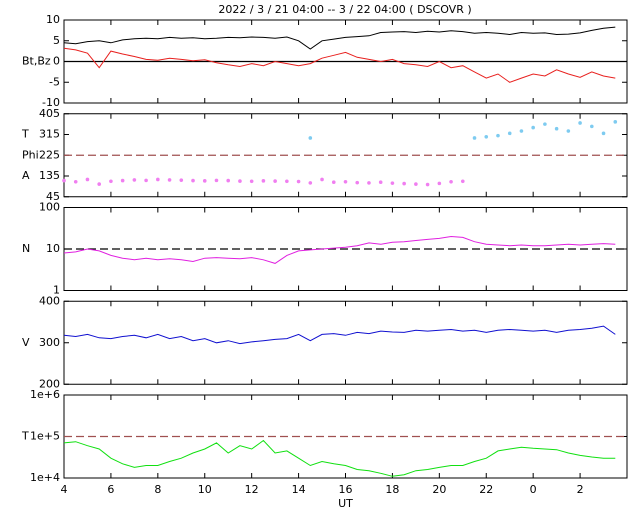 The height and width of the screenshot is (512, 640). I want to click on y-axis-label: A, so click(26, 175).